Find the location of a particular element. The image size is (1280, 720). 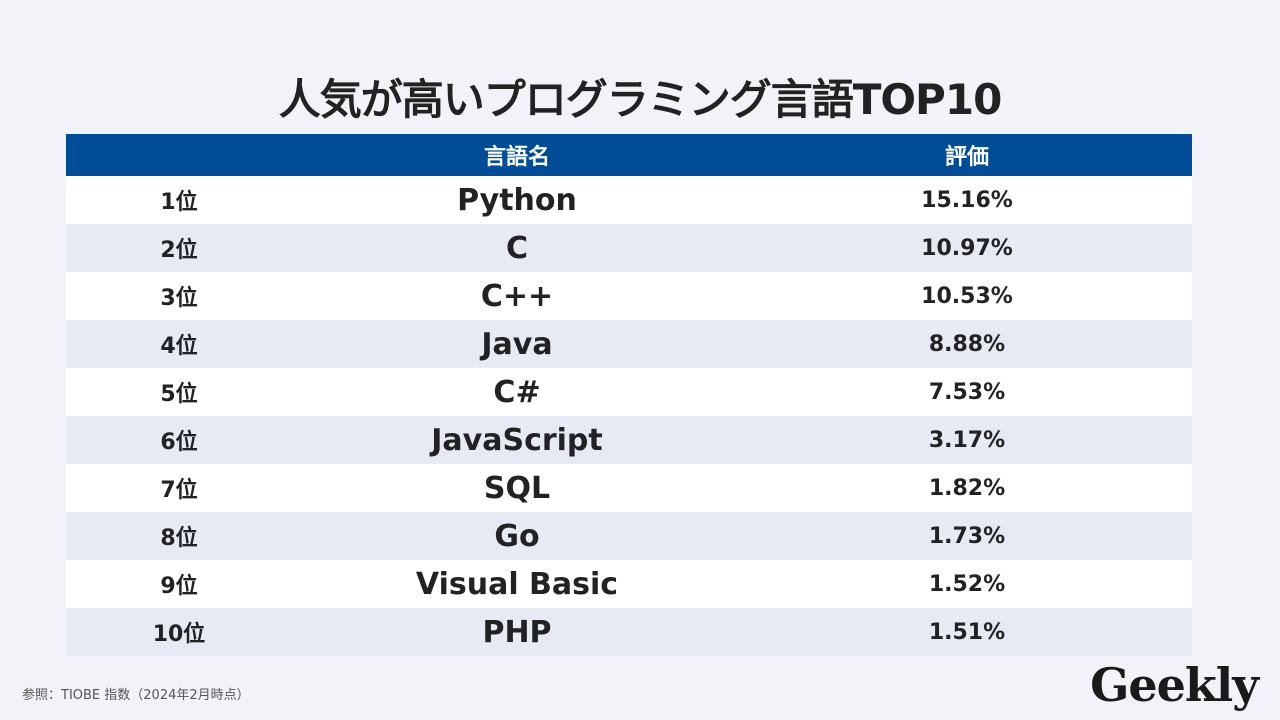

rating-cell: 8.88% is located at coordinates (967, 344).